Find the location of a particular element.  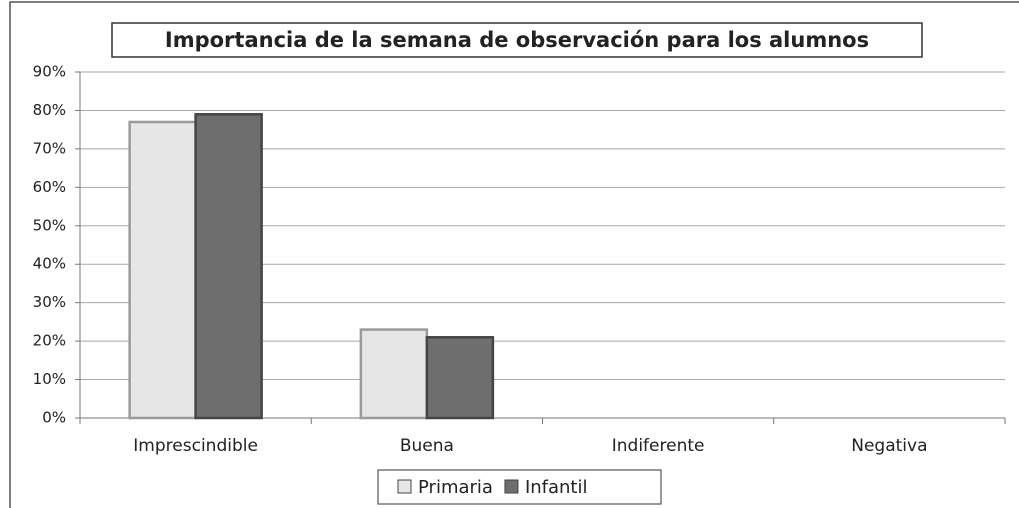

legend-box is located at coordinates (519, 487).